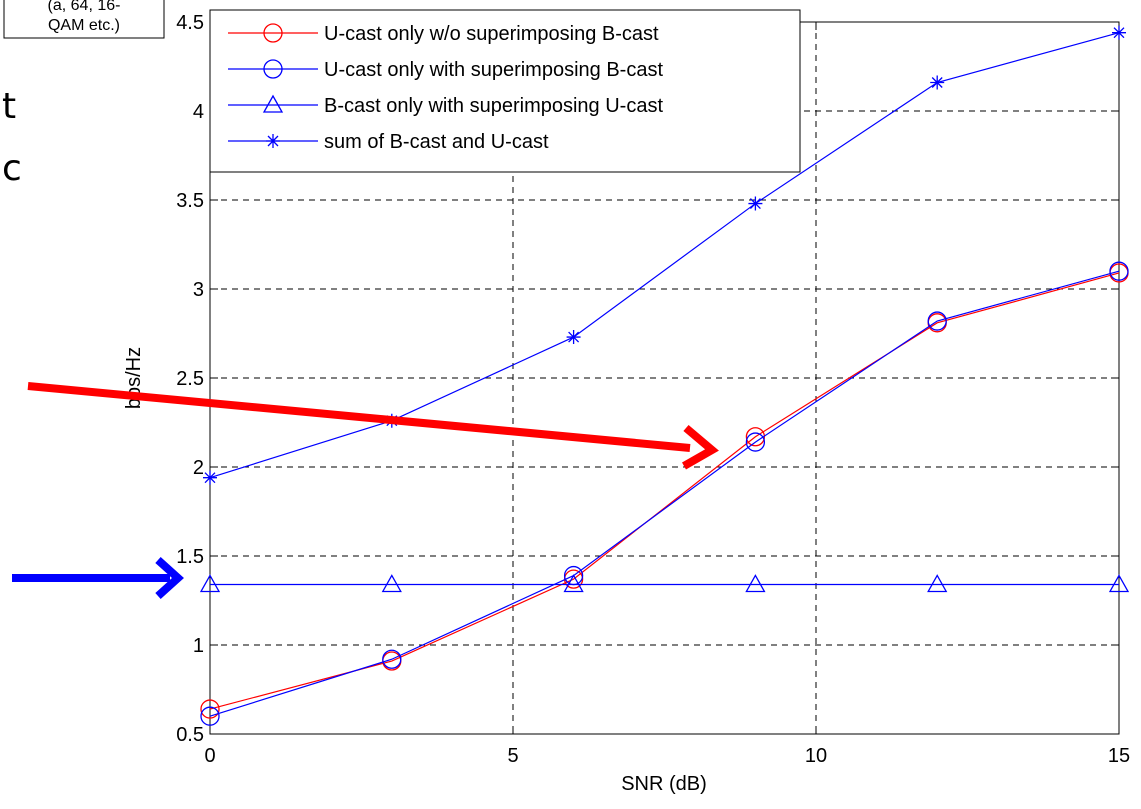 The width and height of the screenshot is (1141, 809). I want to click on y-tick-label: 4.5, so click(190, 23).